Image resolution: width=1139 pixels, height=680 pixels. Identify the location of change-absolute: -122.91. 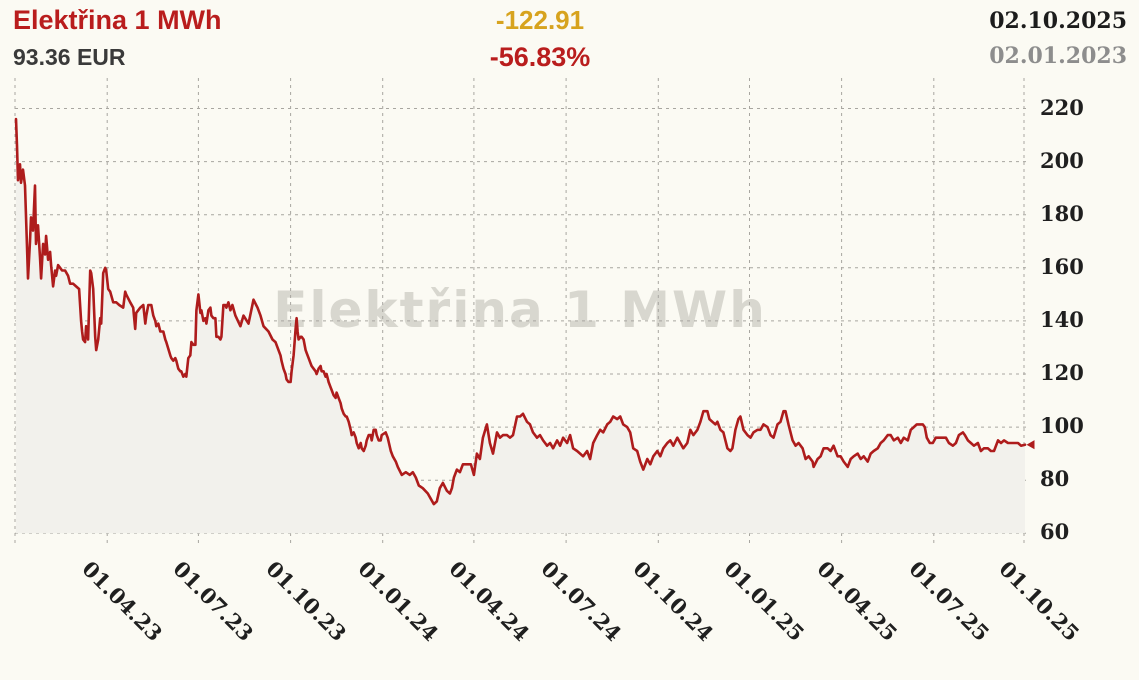
(540, 20).